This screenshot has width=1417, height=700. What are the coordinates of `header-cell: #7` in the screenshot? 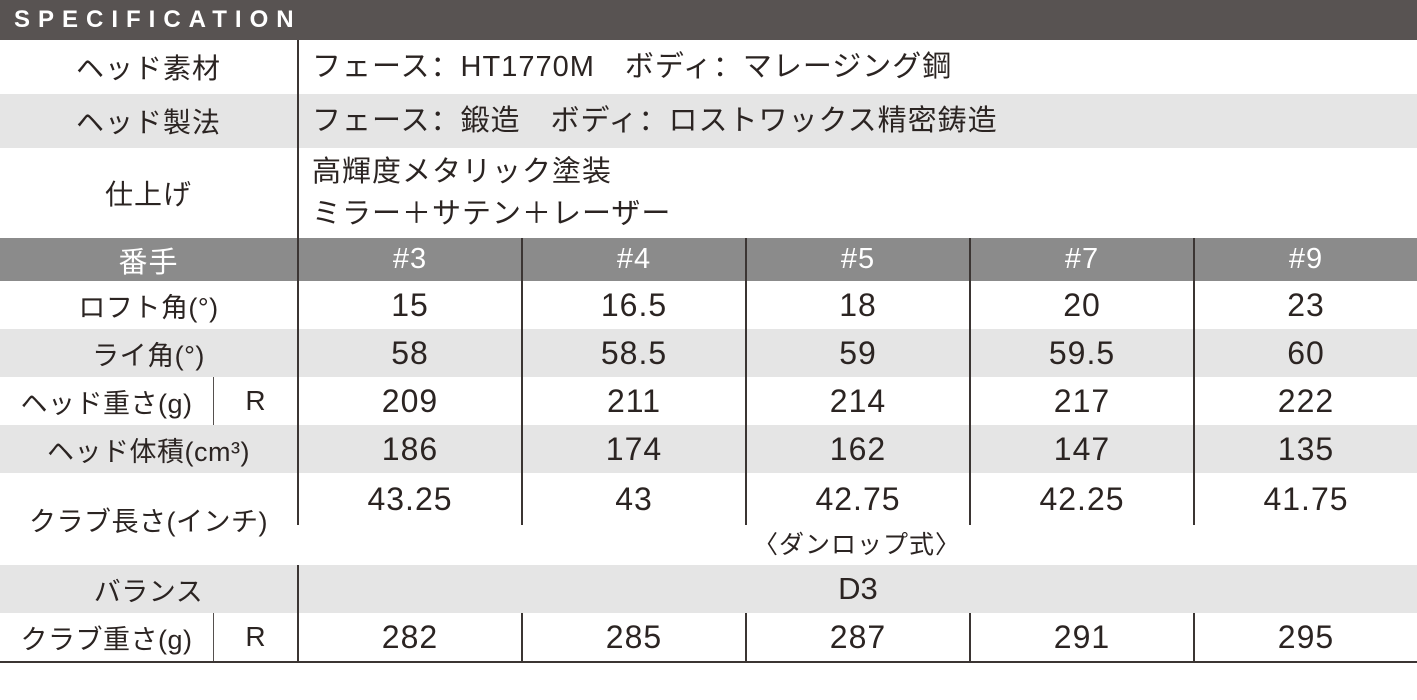 It's located at (1081, 259).